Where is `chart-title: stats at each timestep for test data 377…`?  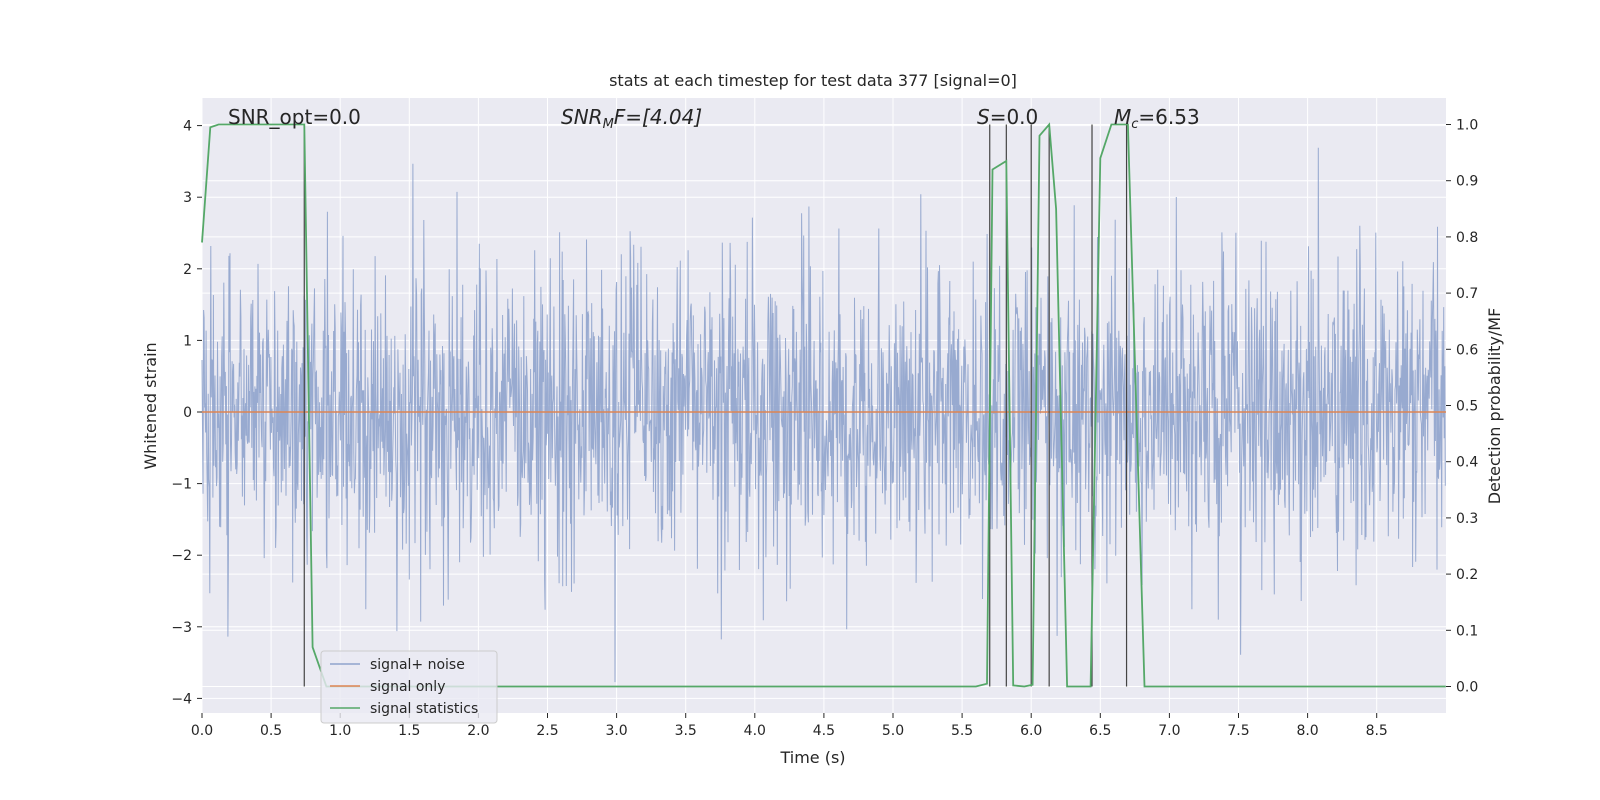
chart-title: stats at each timestep for test data 377… is located at coordinates (813, 80).